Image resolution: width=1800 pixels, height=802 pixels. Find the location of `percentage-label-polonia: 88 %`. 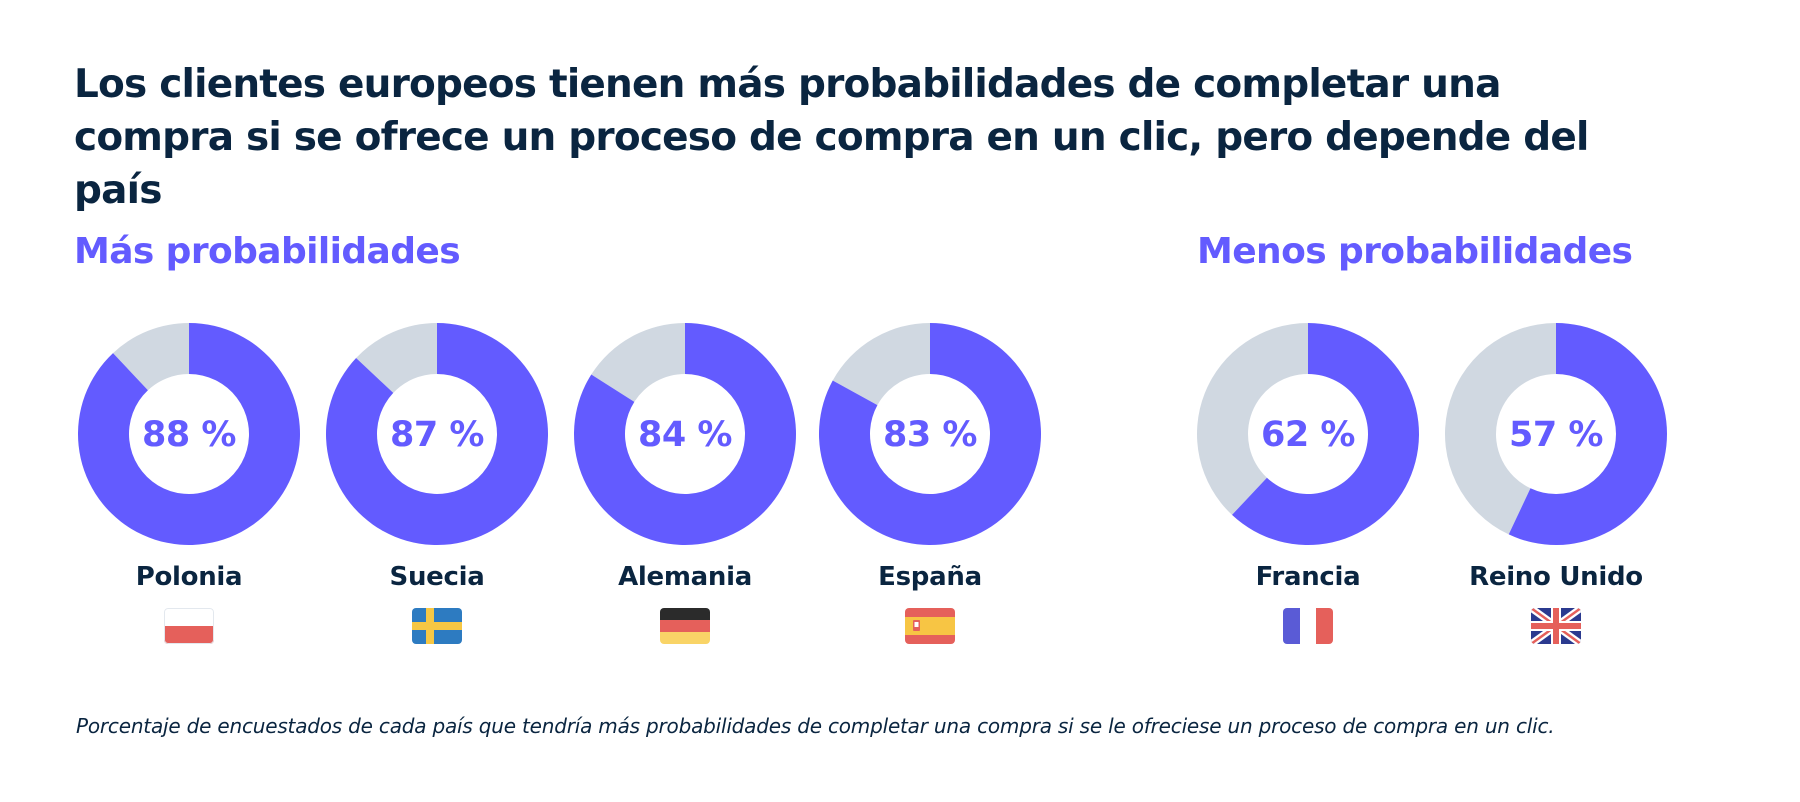

percentage-label-polonia: 88 % is located at coordinates (189, 435).